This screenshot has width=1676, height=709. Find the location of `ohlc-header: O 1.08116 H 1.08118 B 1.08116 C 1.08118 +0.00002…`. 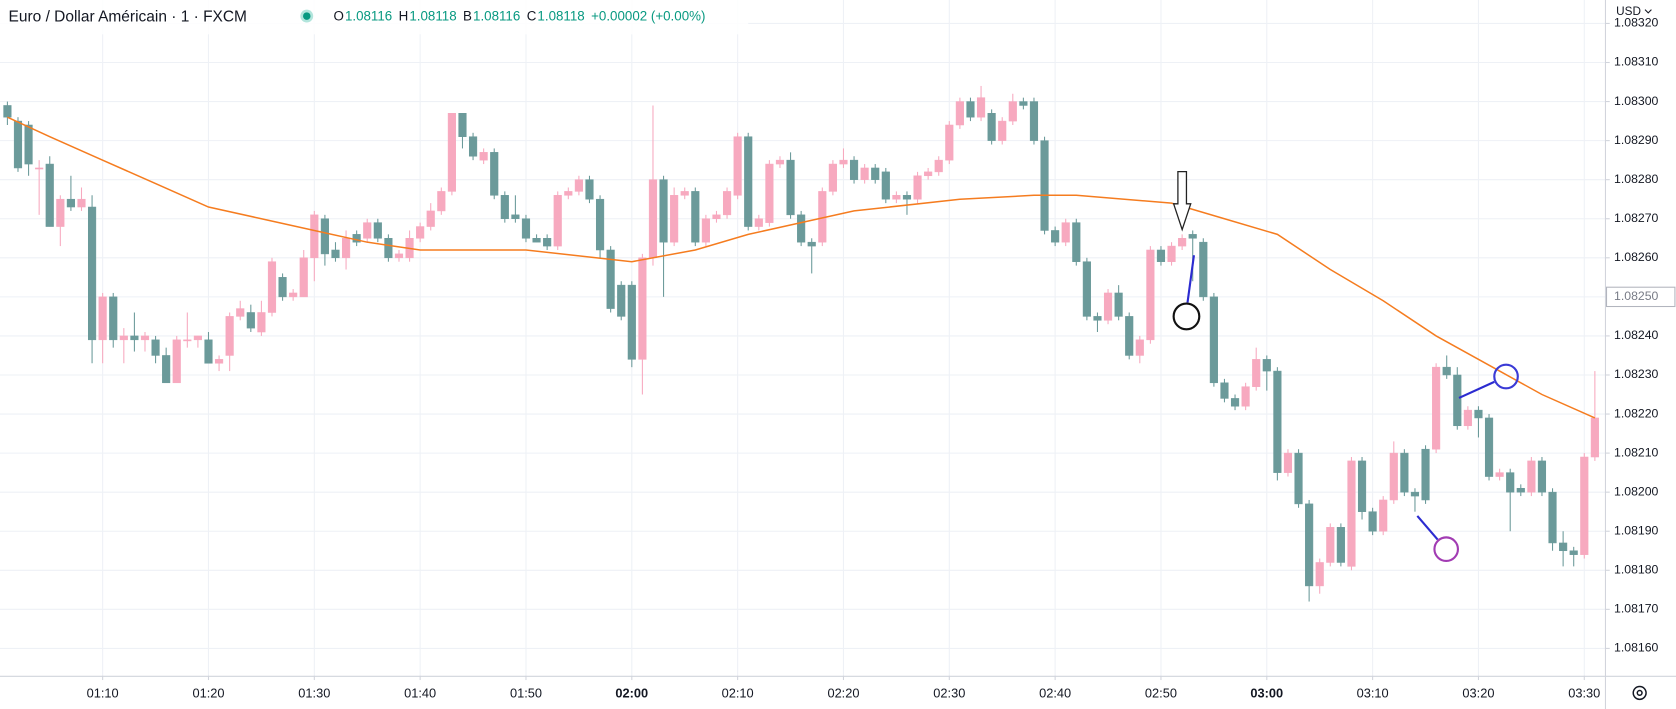

ohlc-header: O 1.08116 H 1.08118 B 1.08116 C 1.08118 +0.00002… is located at coordinates (519, 16).